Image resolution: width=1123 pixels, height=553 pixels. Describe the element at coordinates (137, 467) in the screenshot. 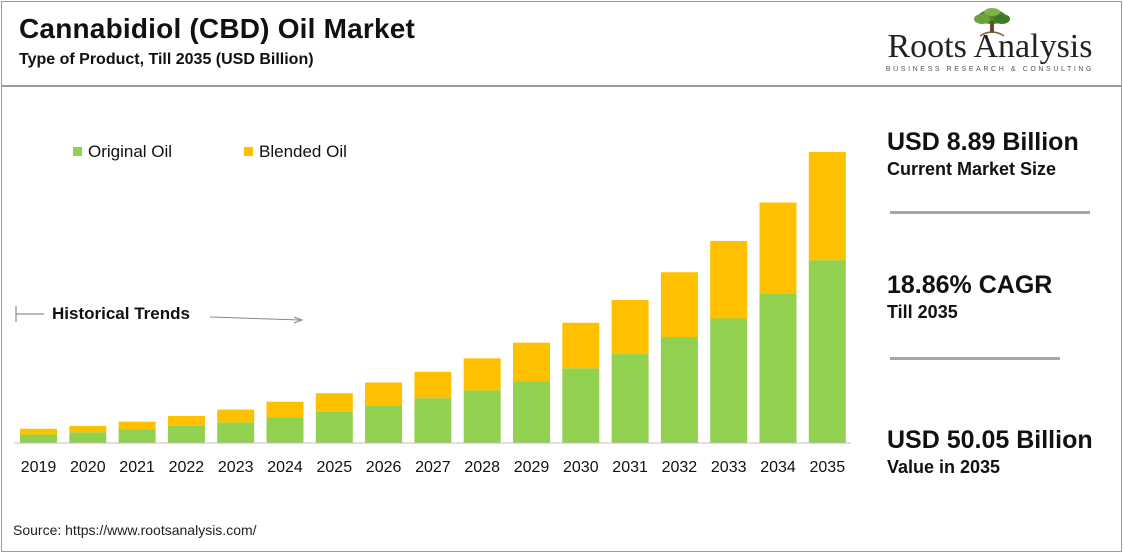

I see `x-tick-label: 2021` at that location.